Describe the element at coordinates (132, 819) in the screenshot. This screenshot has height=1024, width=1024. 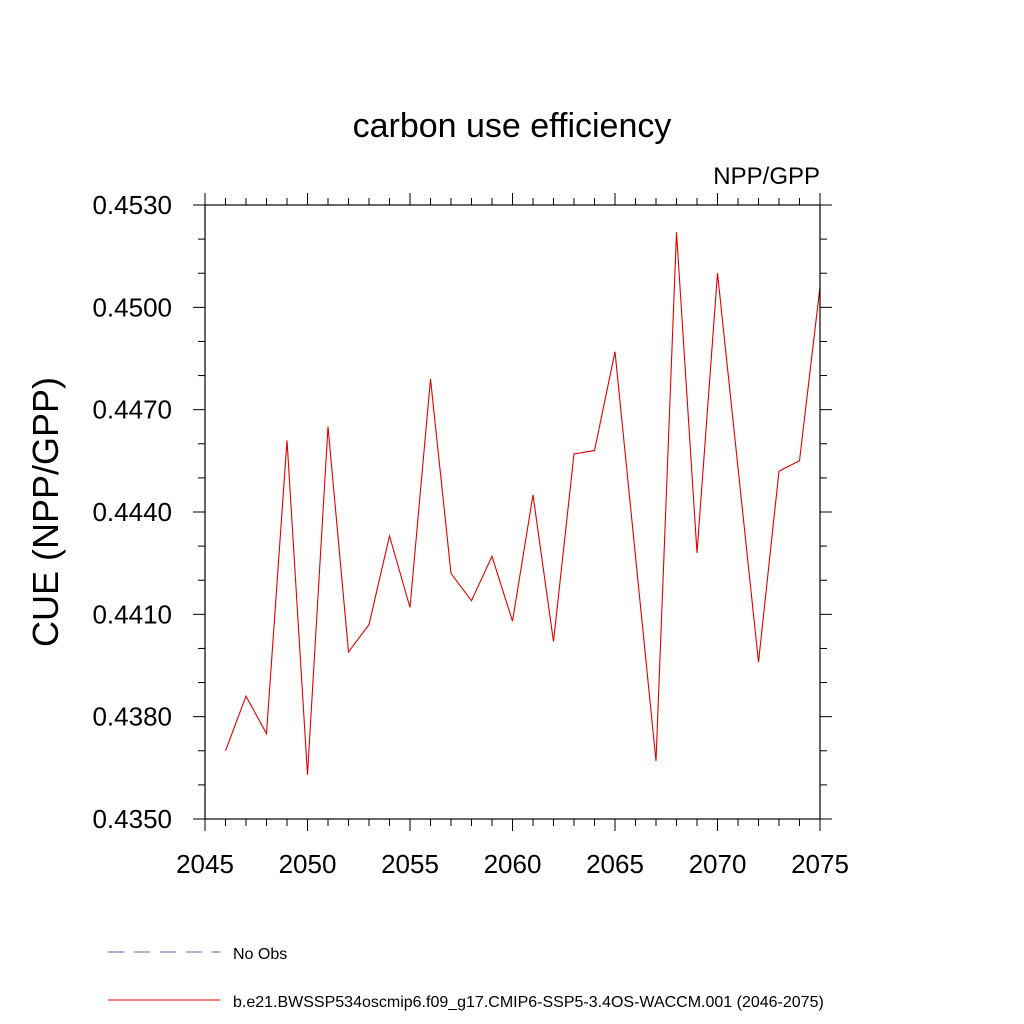
I see `y-tick-label: 0.4350` at that location.